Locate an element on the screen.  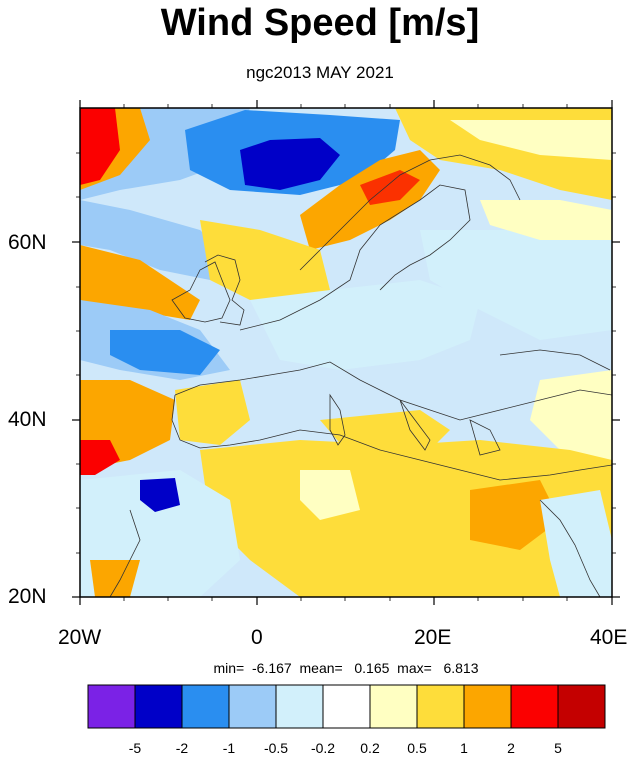
lon-label-20e: 20E is located at coordinates (433, 637).